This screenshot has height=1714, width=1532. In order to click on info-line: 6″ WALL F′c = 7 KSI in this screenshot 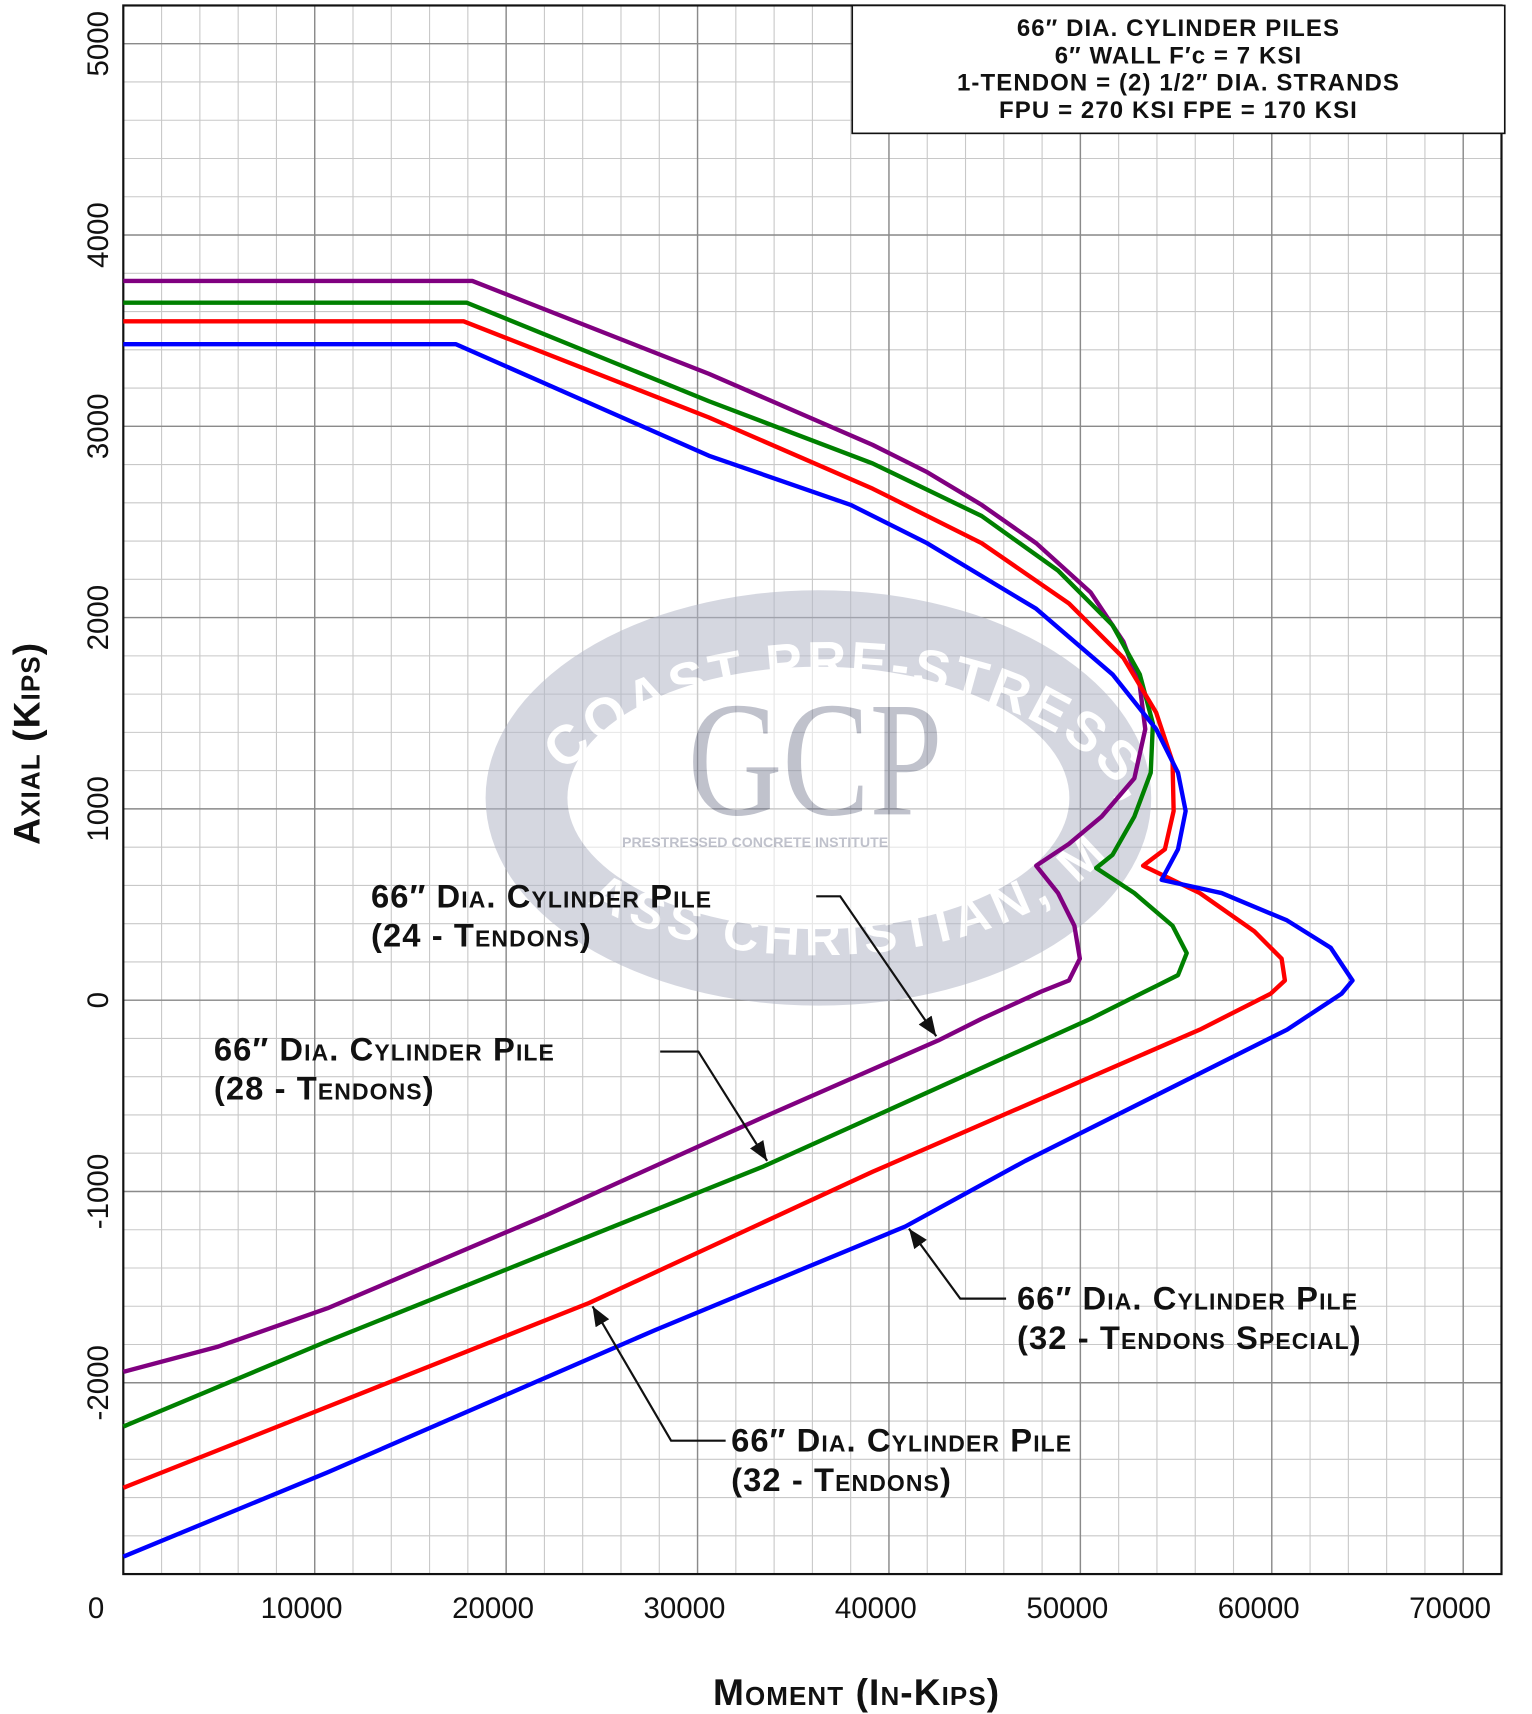, I will do `click(1179, 55)`.